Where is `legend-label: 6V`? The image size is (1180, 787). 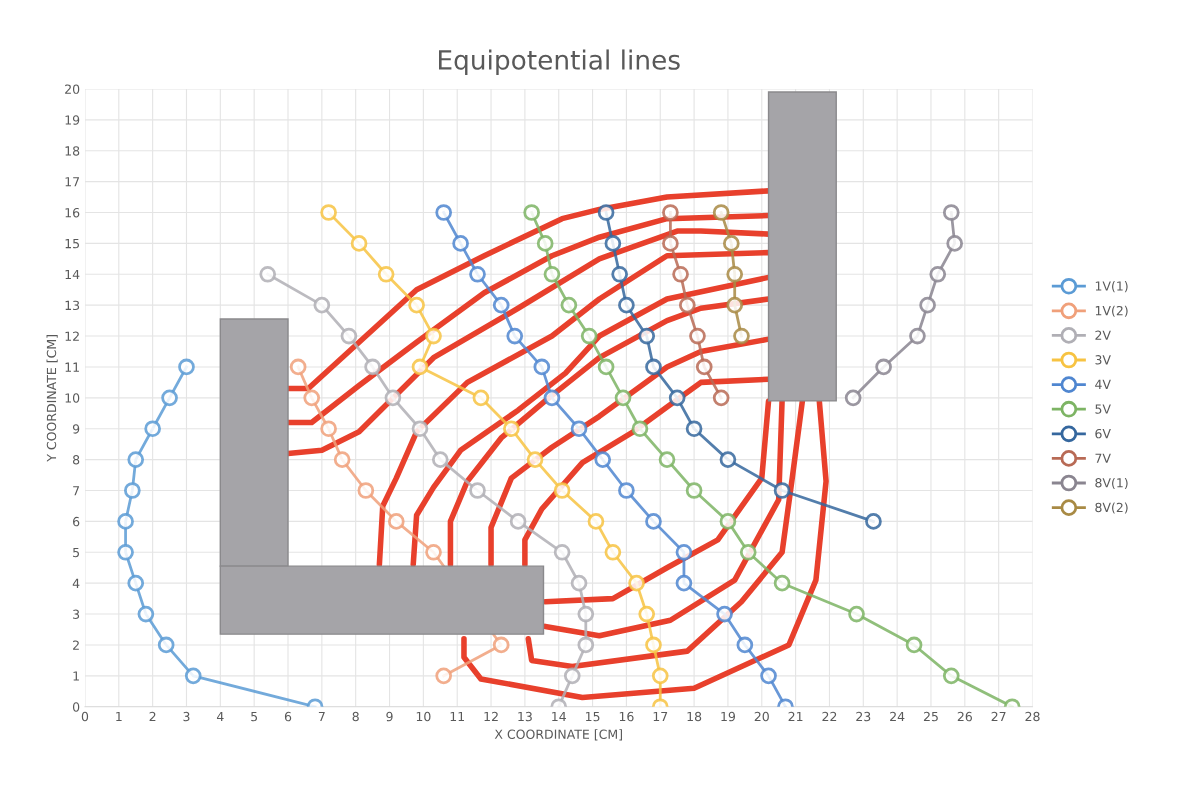
legend-label: 6V is located at coordinates (1103, 433).